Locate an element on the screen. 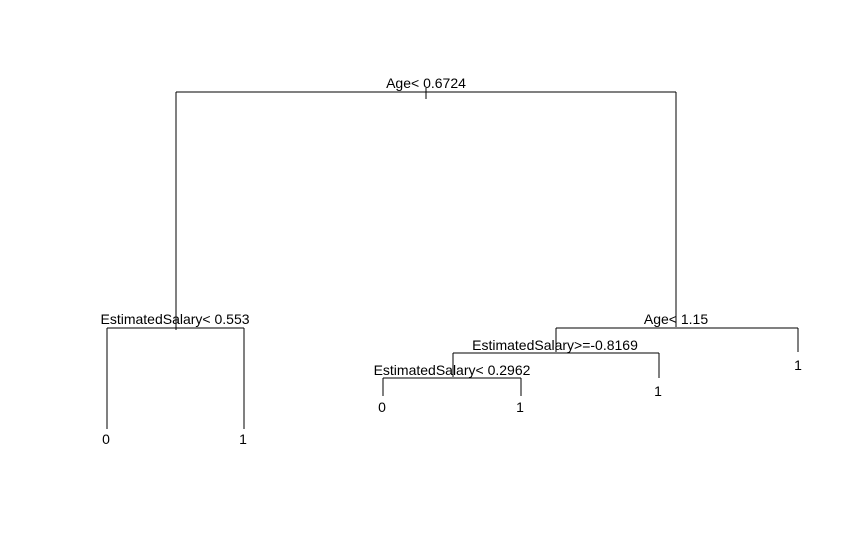 This screenshot has height=540, width=866. right-left-split-connector is located at coordinates (556, 365).